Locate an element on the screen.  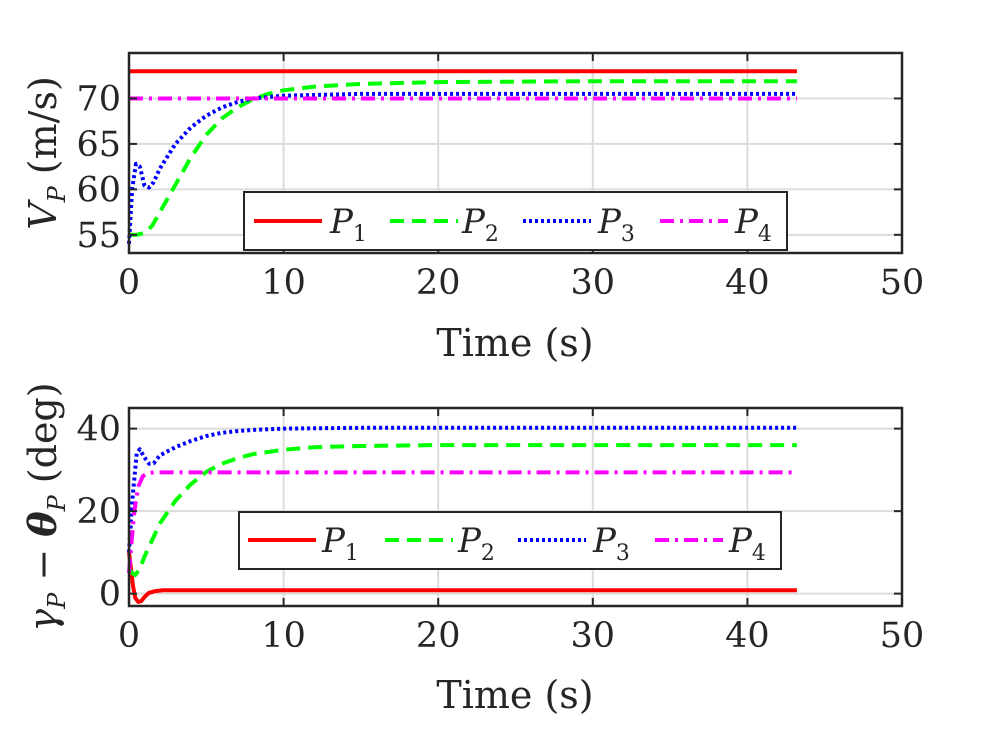
top-xtick-label: 30 is located at coordinates (593, 283).